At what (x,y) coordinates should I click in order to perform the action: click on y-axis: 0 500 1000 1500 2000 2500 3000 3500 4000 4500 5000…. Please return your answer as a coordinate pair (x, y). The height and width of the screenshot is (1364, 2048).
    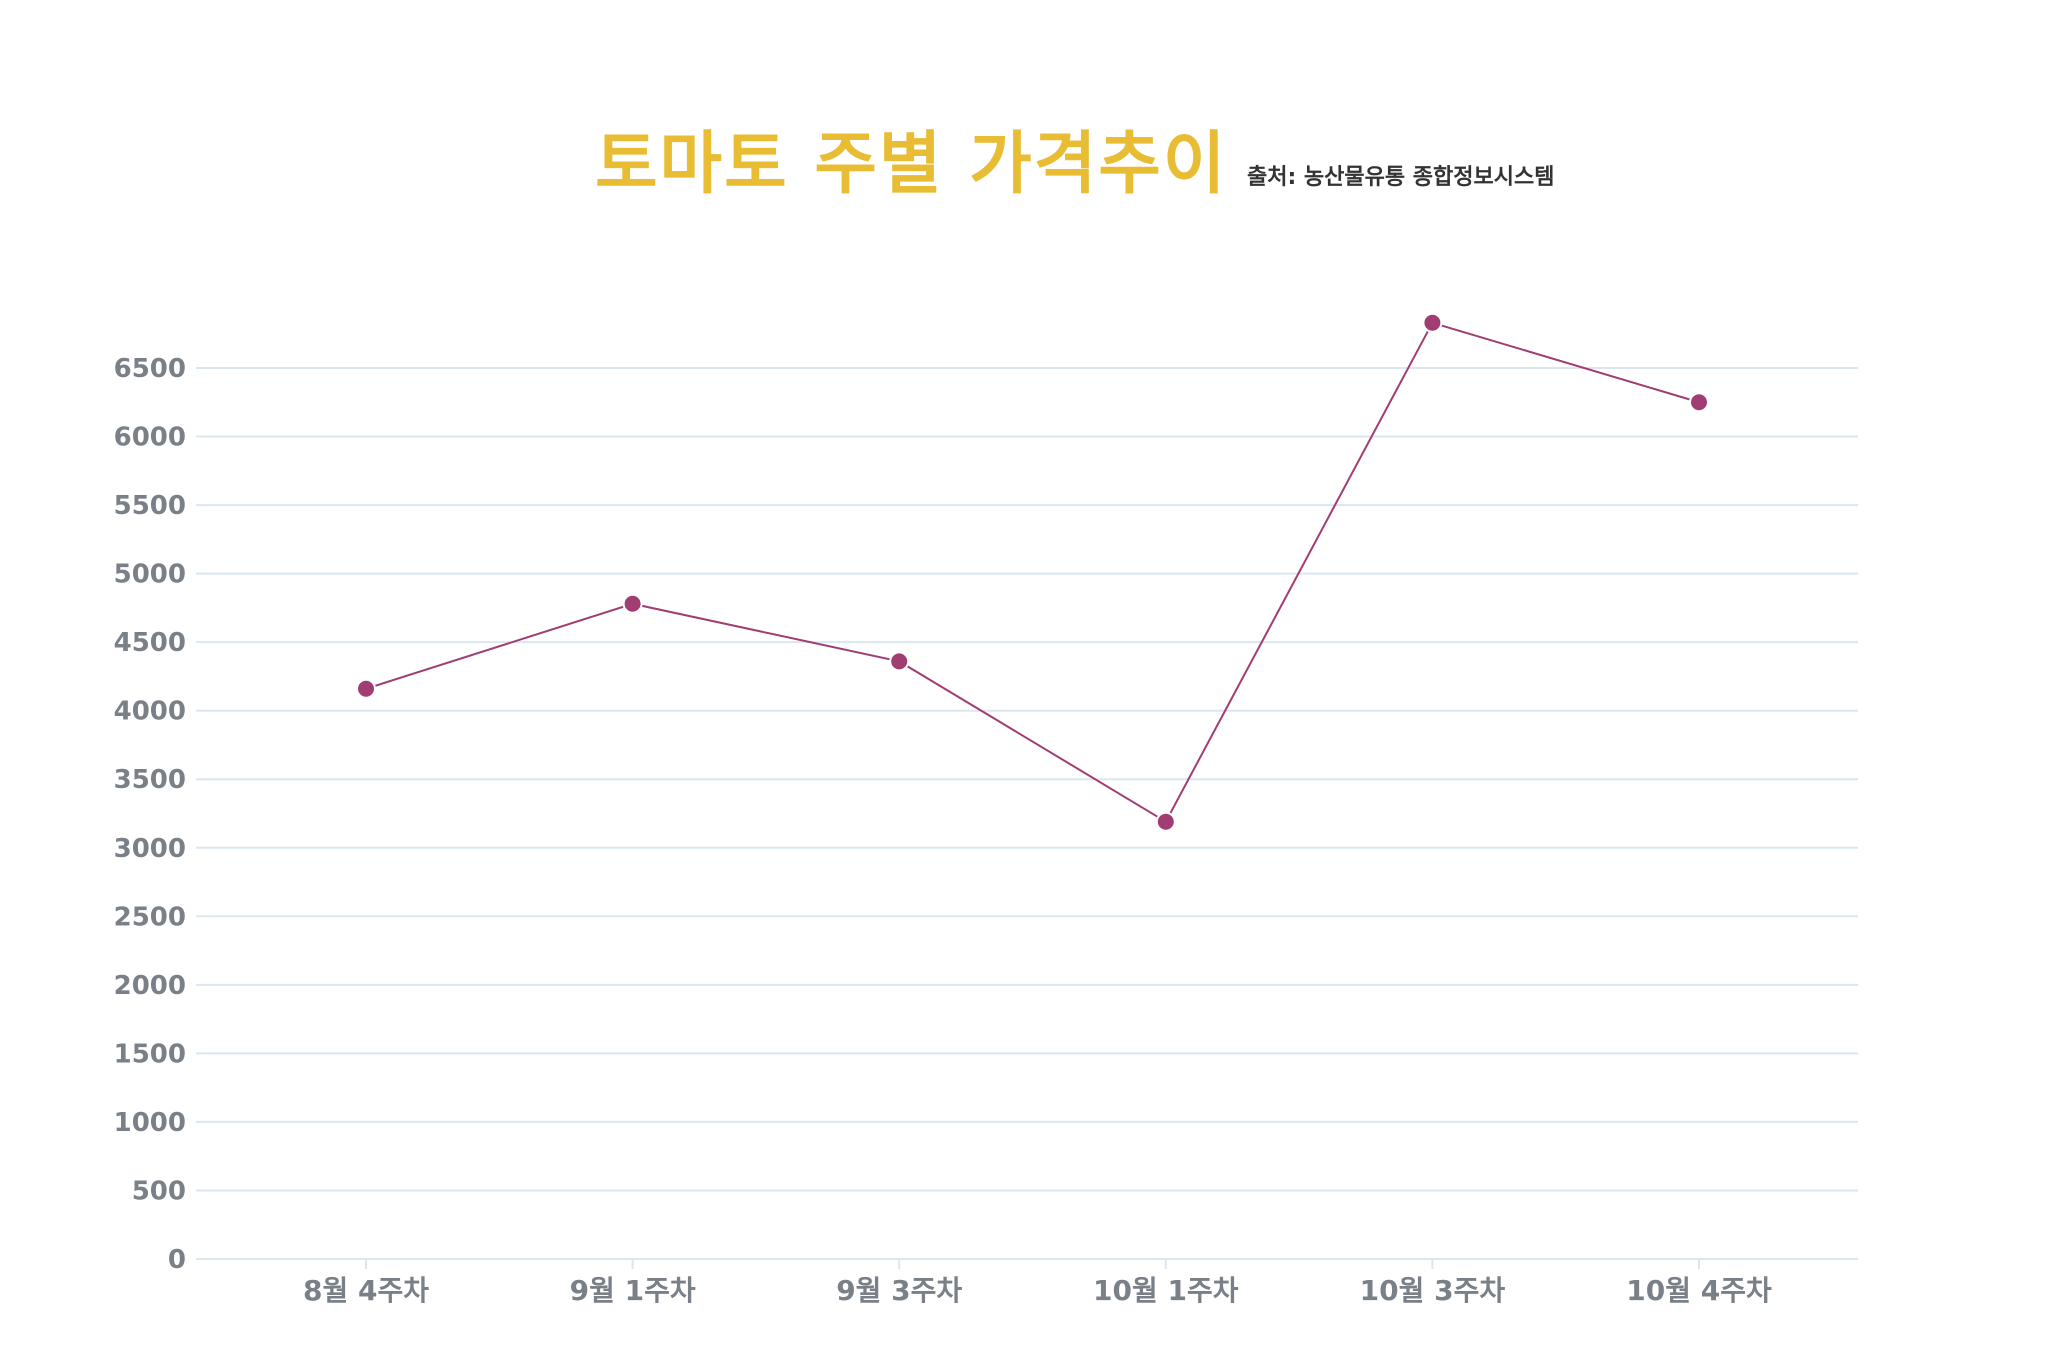
    Looking at the image, I should click on (150, 814).